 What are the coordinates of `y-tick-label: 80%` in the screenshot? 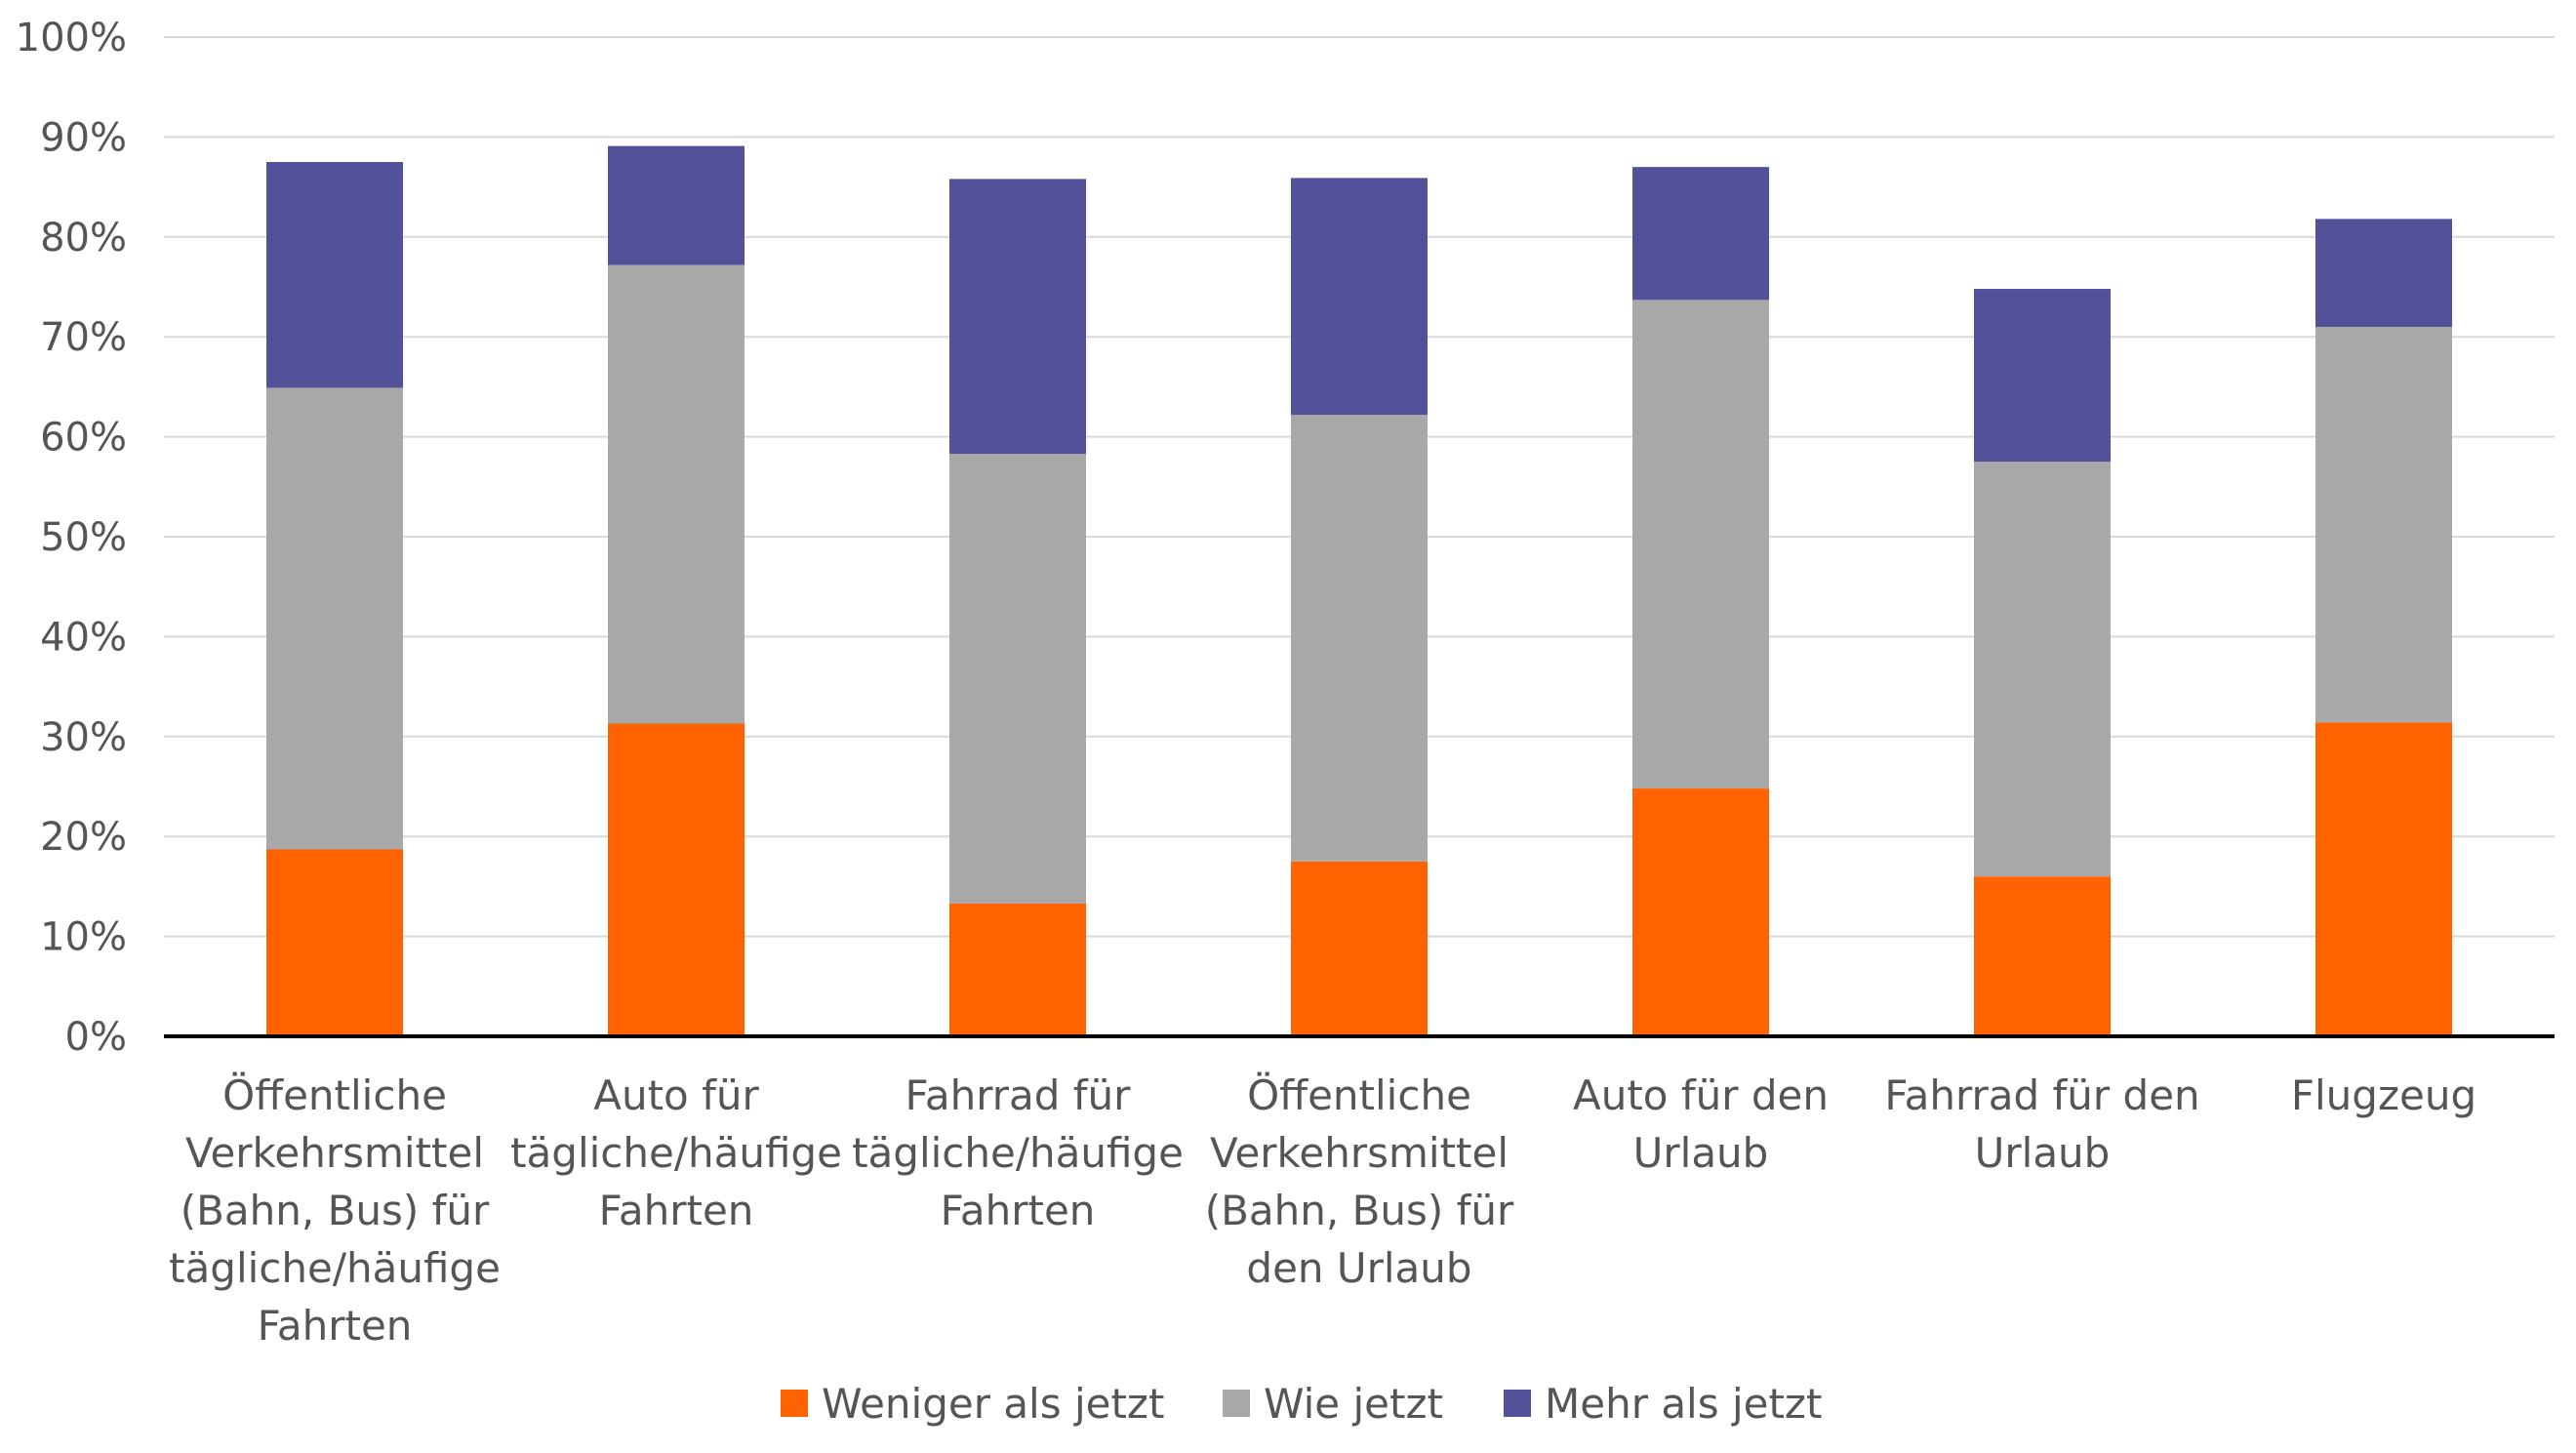 It's located at (83, 238).